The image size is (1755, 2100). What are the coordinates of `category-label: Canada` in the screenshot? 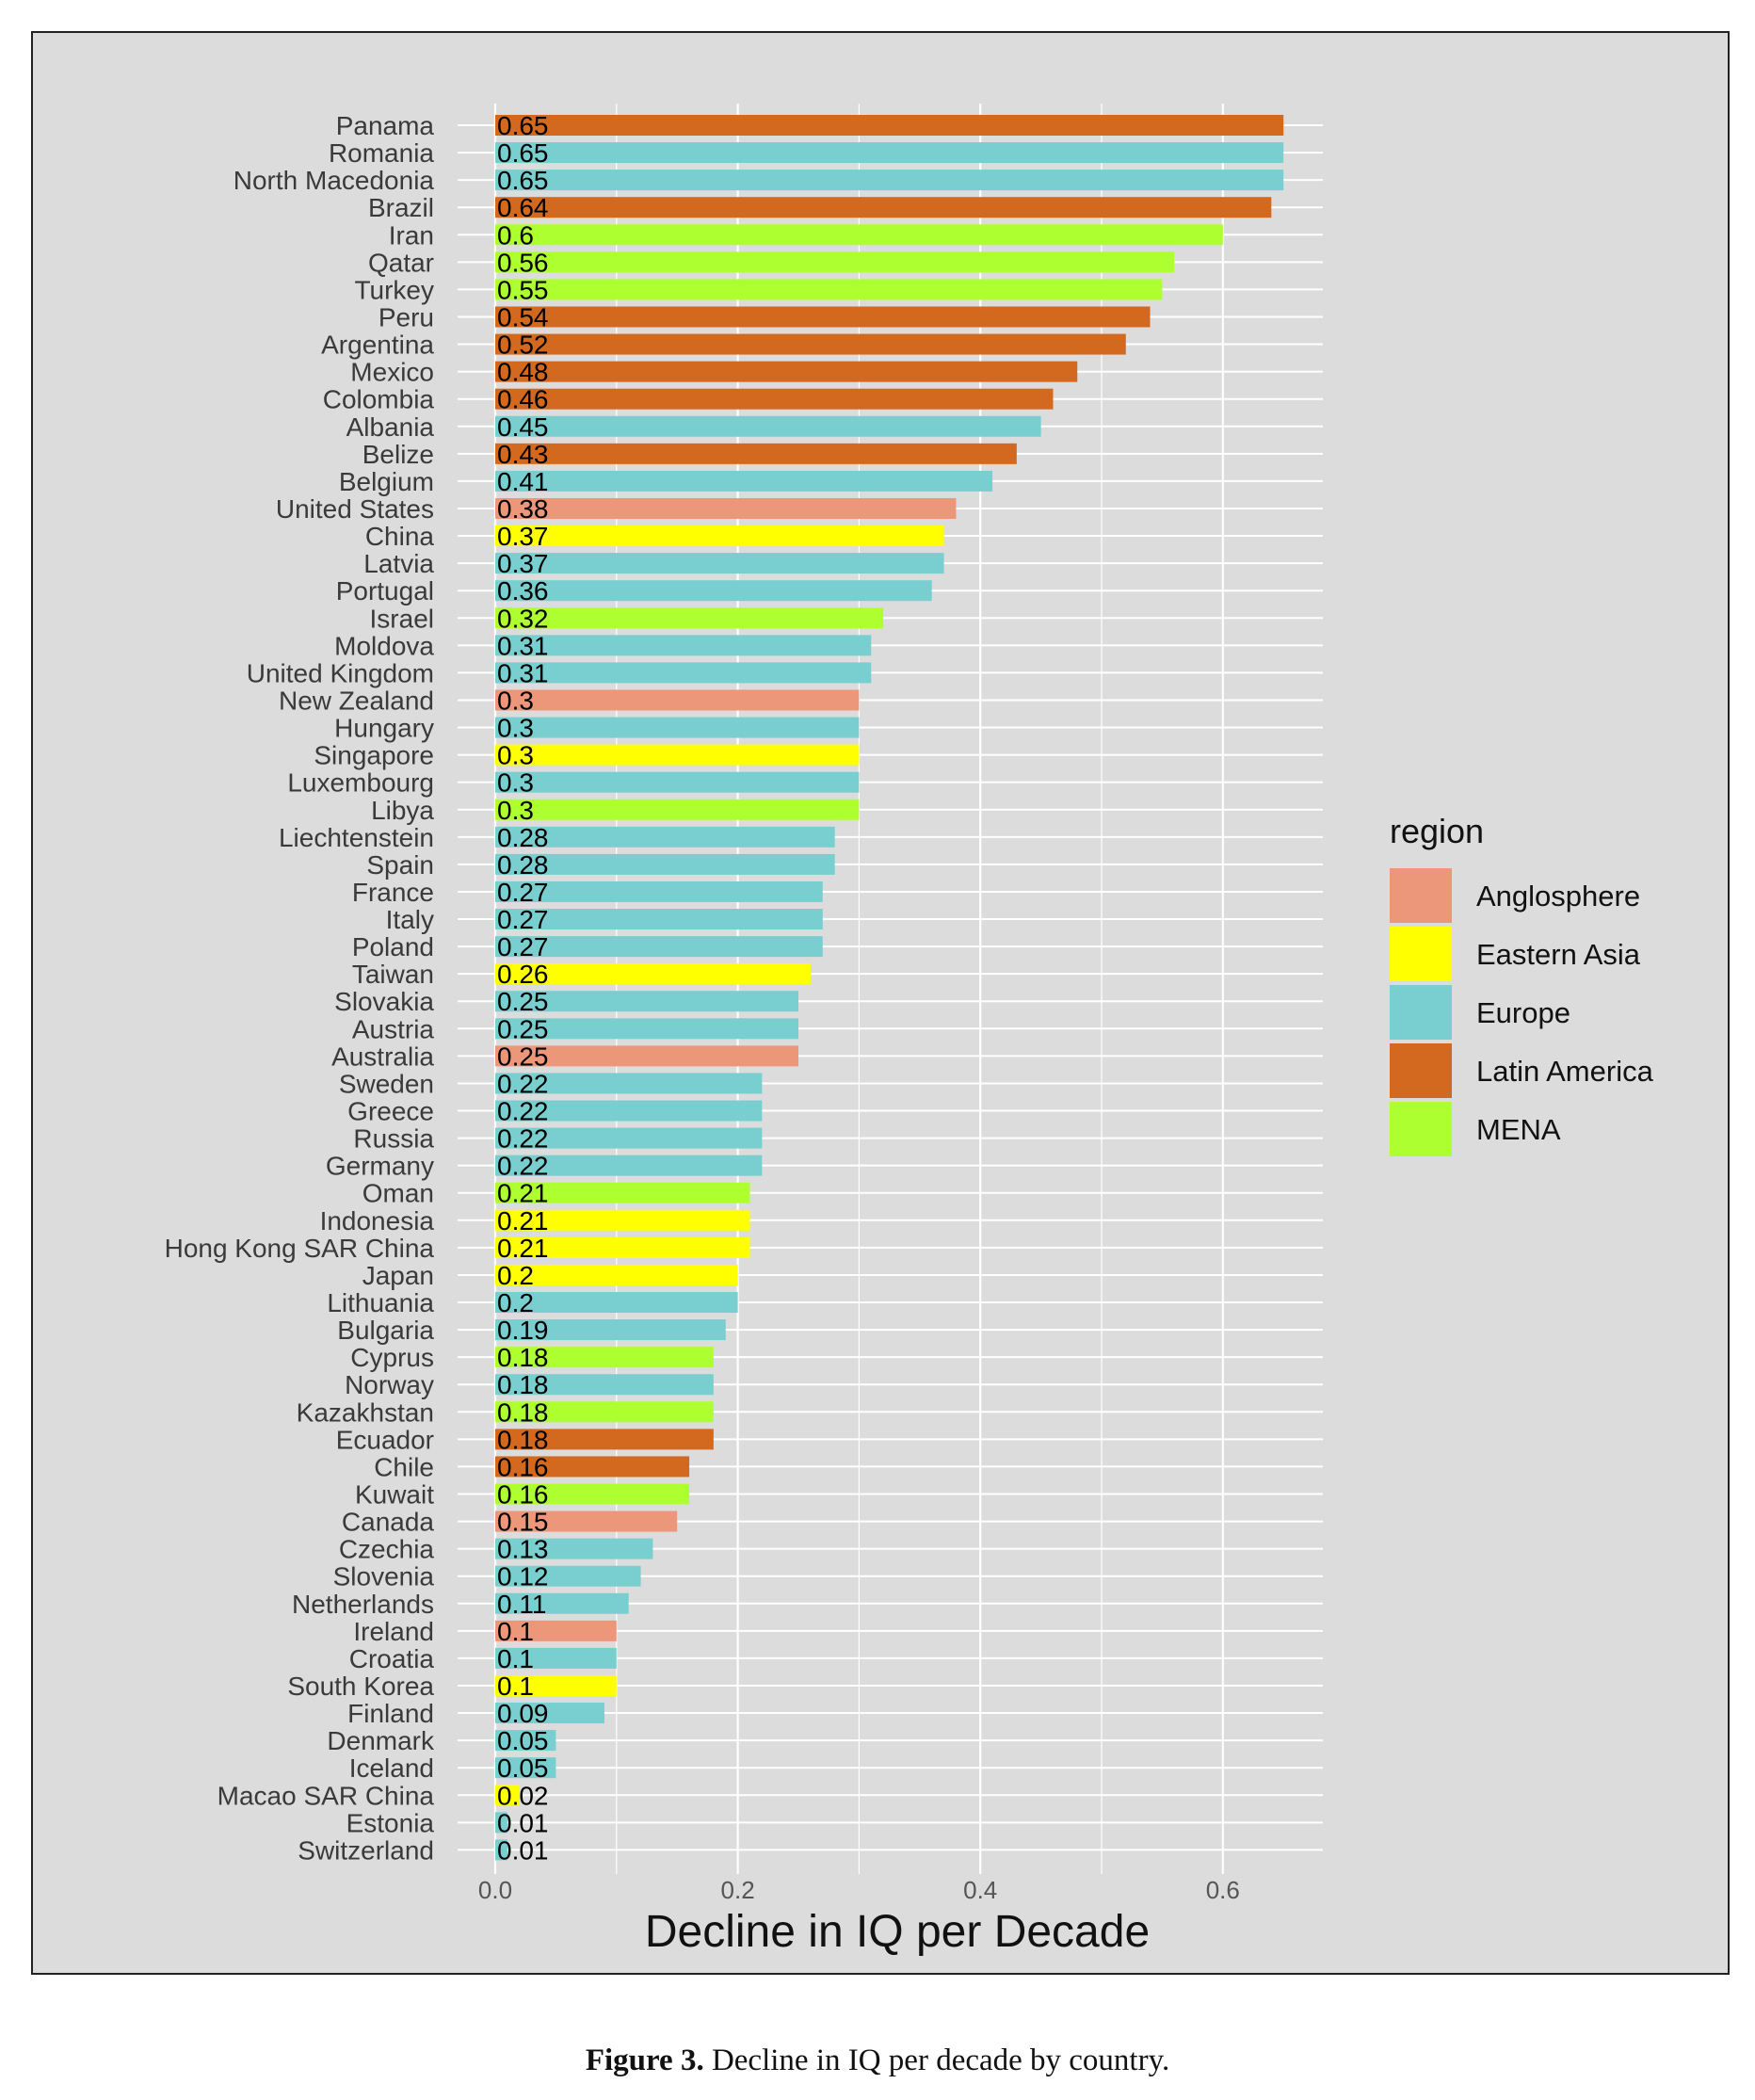 It's located at (388, 1522).